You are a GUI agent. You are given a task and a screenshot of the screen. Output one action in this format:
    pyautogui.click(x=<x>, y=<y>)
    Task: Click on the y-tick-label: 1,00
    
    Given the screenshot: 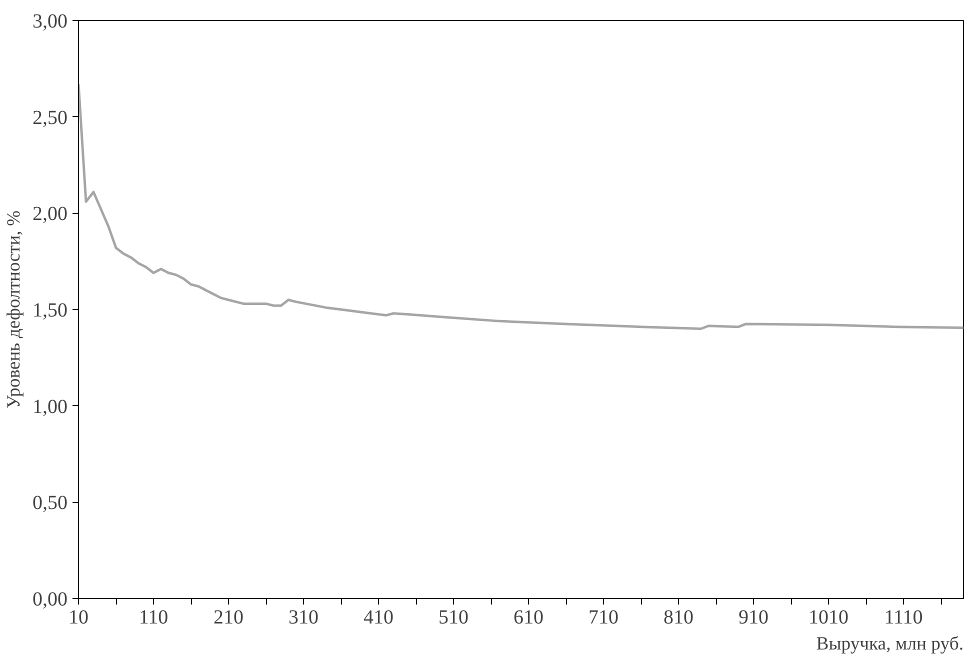 What is the action you would take?
    pyautogui.click(x=50, y=407)
    